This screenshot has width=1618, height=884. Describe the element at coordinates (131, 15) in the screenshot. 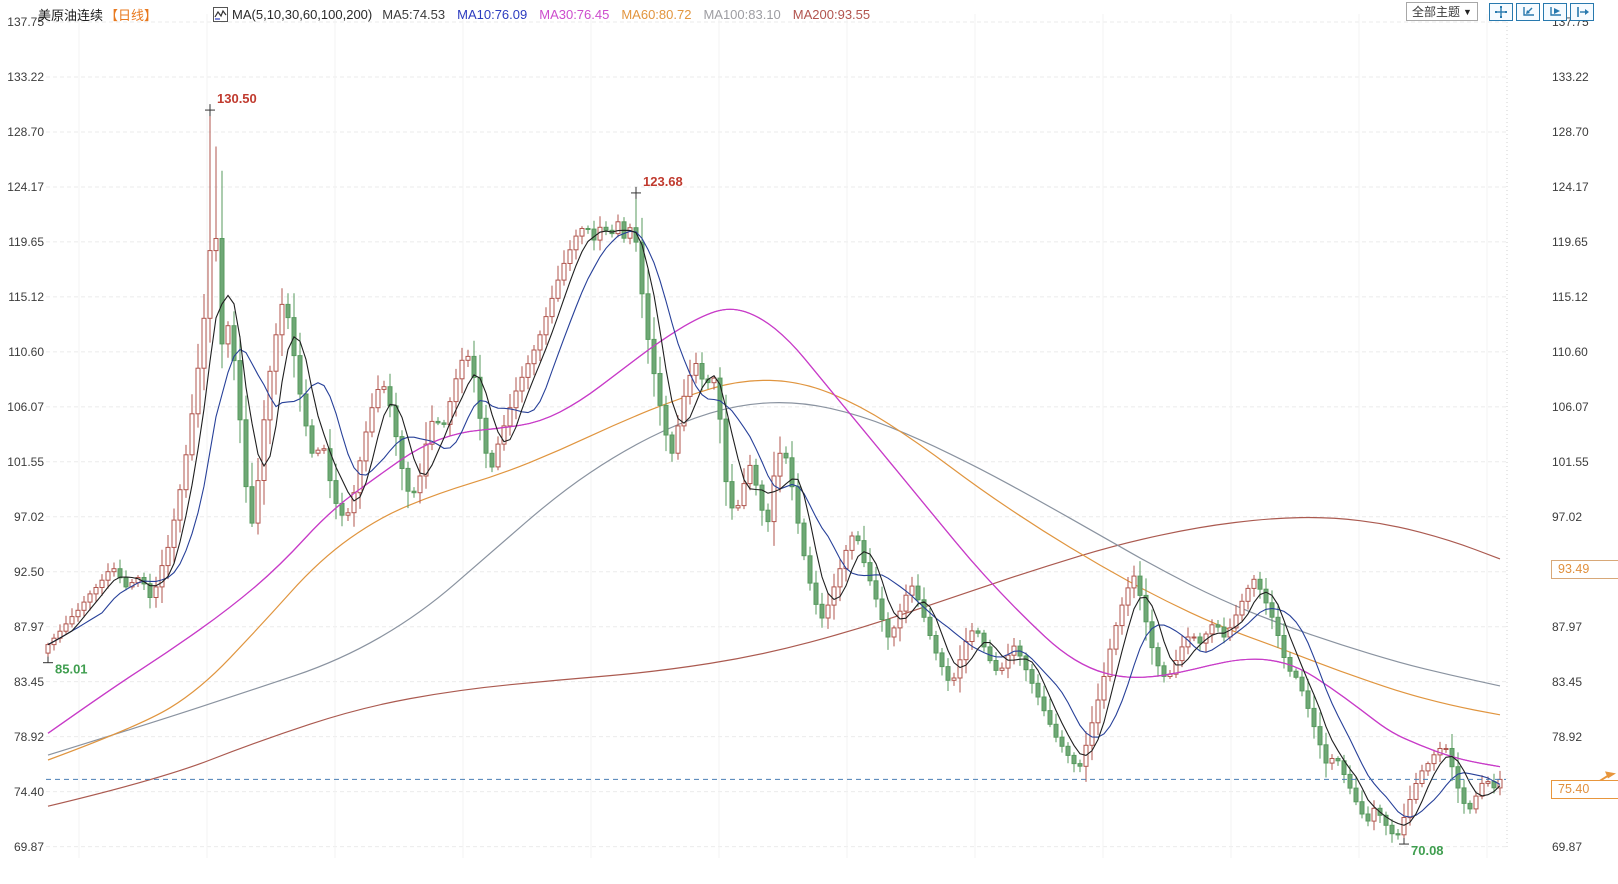

I see `period-tag: 【日线】` at that location.